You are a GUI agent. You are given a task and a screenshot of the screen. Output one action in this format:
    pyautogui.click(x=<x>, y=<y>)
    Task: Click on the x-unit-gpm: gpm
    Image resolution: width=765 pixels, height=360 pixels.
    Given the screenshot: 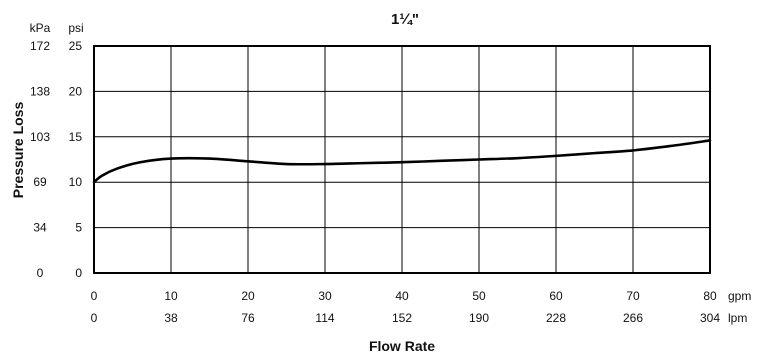 What is the action you would take?
    pyautogui.click(x=739, y=296)
    